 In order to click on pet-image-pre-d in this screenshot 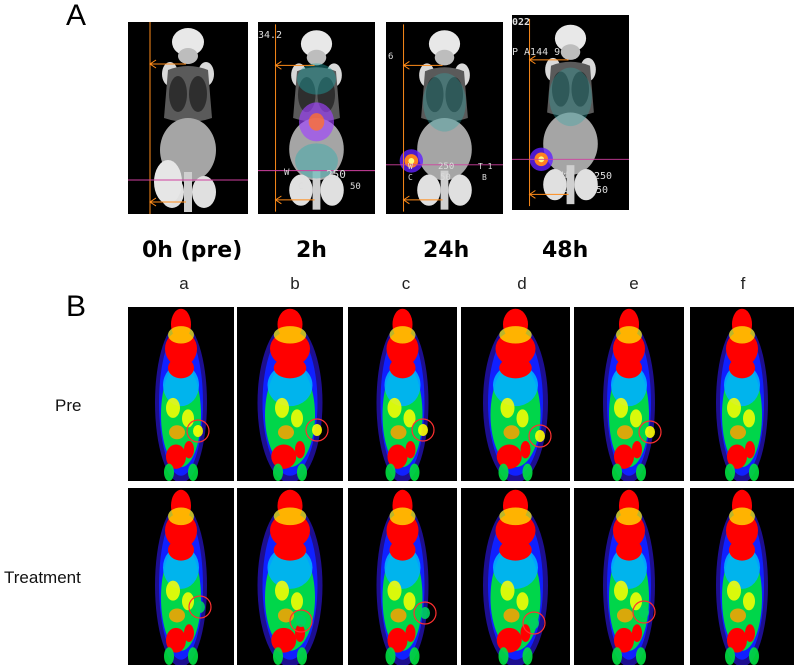, I will do `click(515, 394)`.